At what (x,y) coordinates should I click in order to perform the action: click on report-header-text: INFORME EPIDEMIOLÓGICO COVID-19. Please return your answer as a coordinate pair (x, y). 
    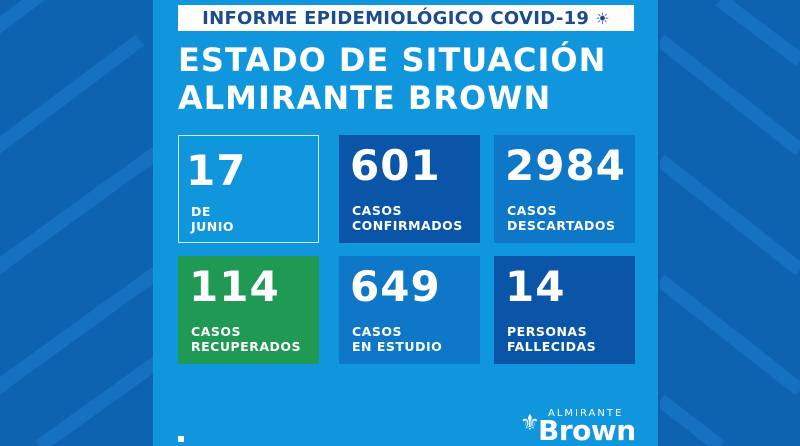
    Looking at the image, I should click on (396, 18).